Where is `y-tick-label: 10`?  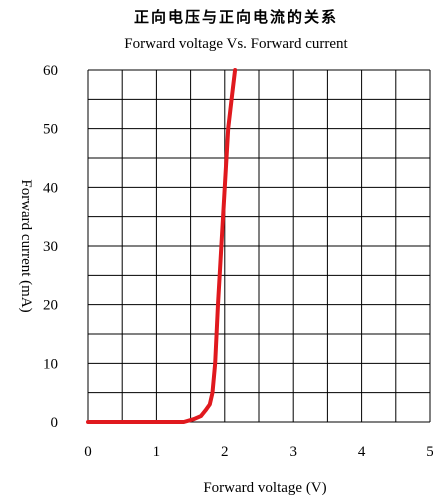
y-tick-label: 10 is located at coordinates (50, 364).